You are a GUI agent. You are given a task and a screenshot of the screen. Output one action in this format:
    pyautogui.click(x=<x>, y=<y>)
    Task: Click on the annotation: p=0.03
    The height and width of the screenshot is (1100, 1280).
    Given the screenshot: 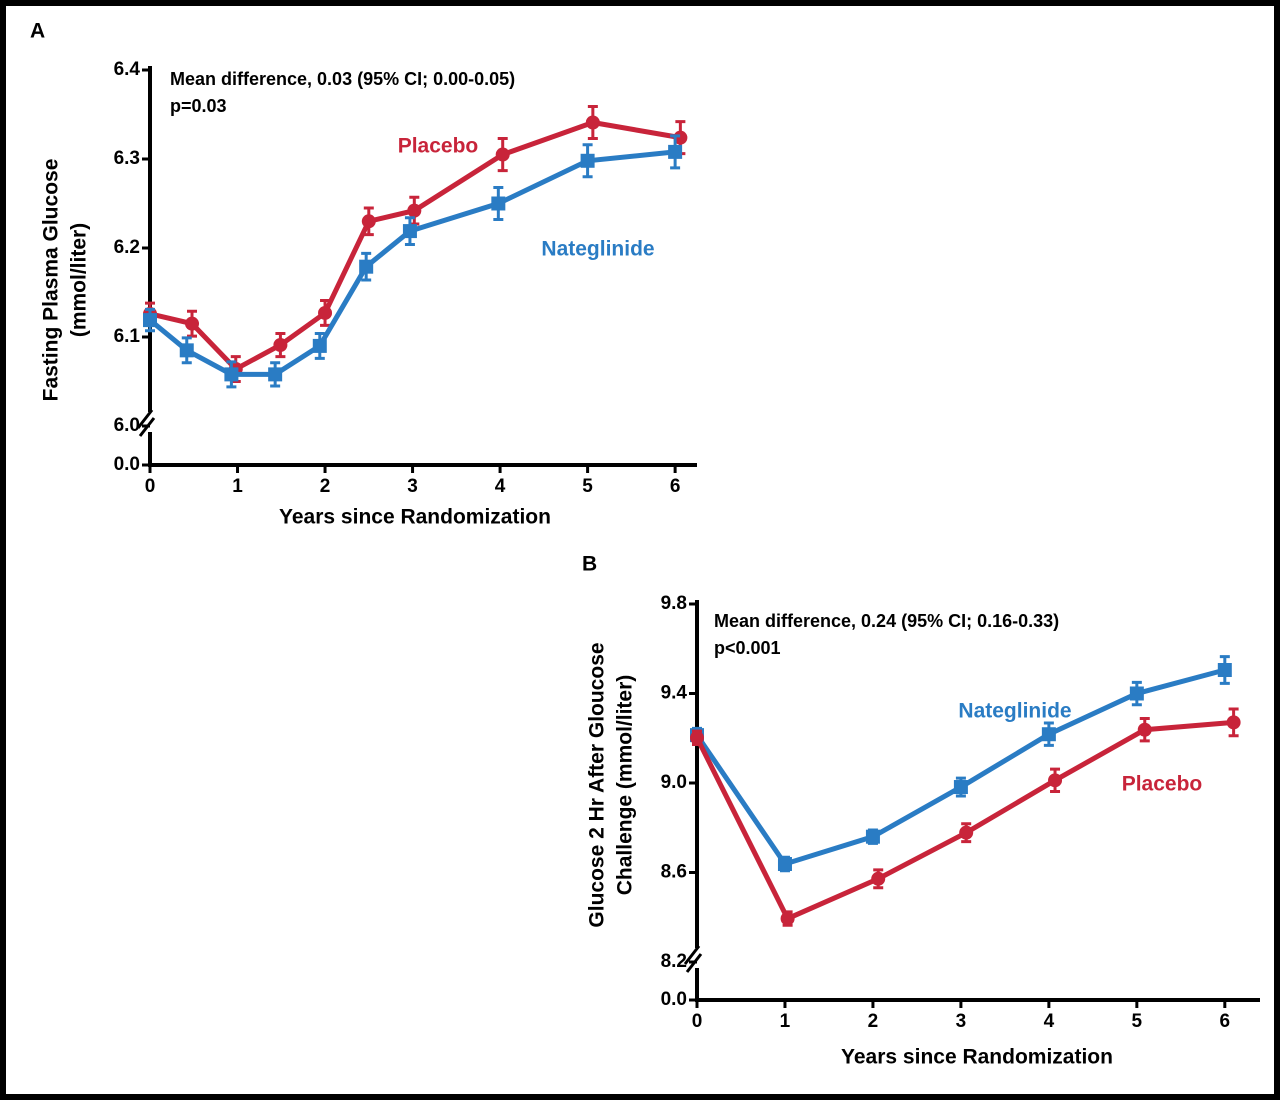 What is the action you would take?
    pyautogui.click(x=198, y=106)
    